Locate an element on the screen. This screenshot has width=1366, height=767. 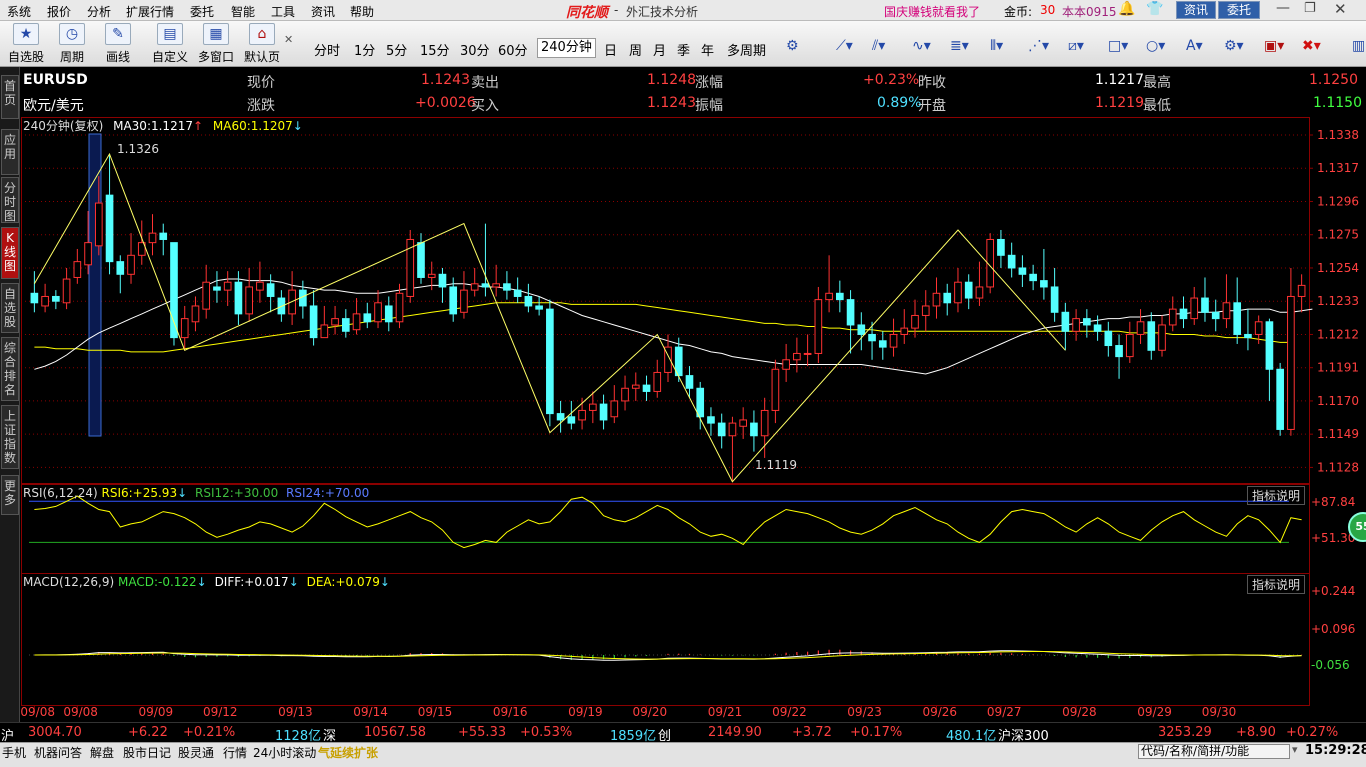
shirt-icon: 👕 is located at coordinates (1155, 9).